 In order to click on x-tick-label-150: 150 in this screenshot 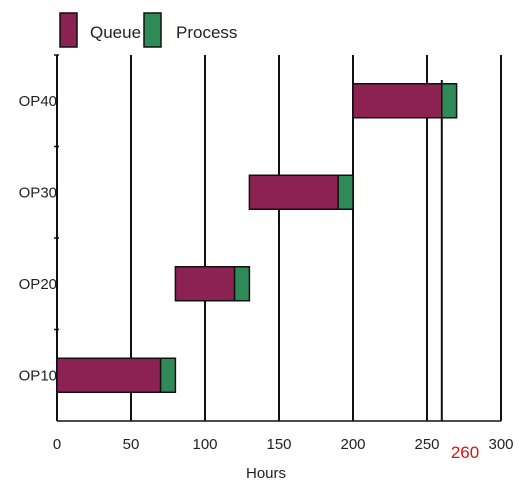, I will do `click(278, 444)`.